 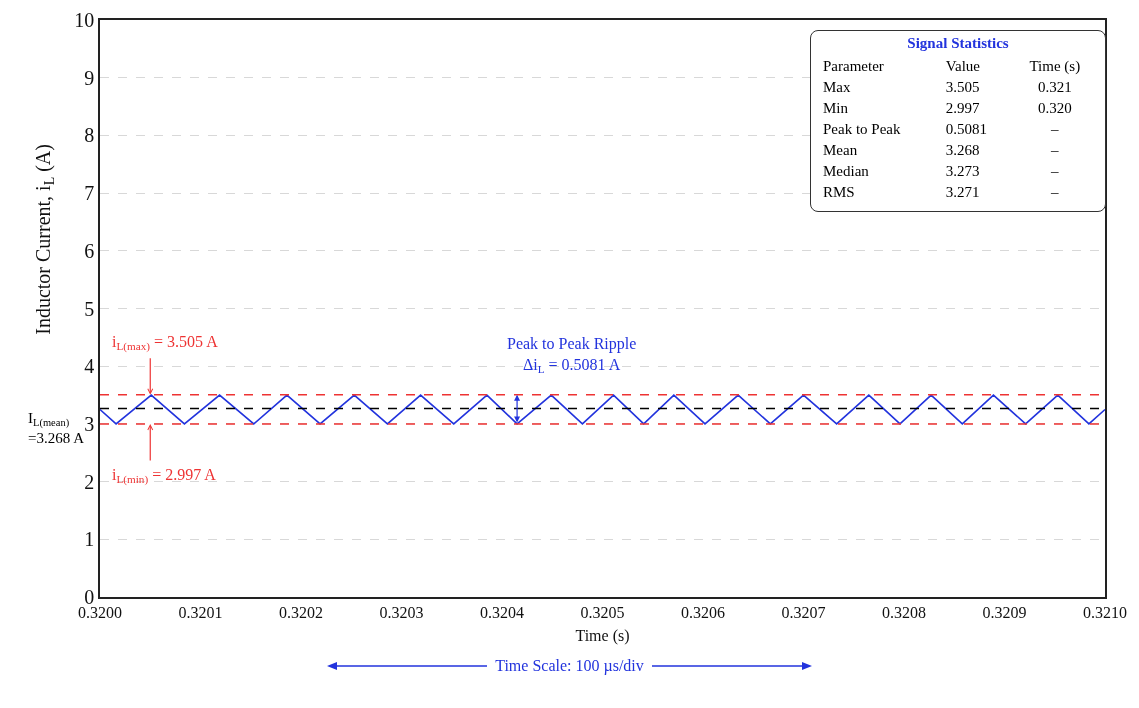 I want to click on annotation: Median, so click(x=846, y=171).